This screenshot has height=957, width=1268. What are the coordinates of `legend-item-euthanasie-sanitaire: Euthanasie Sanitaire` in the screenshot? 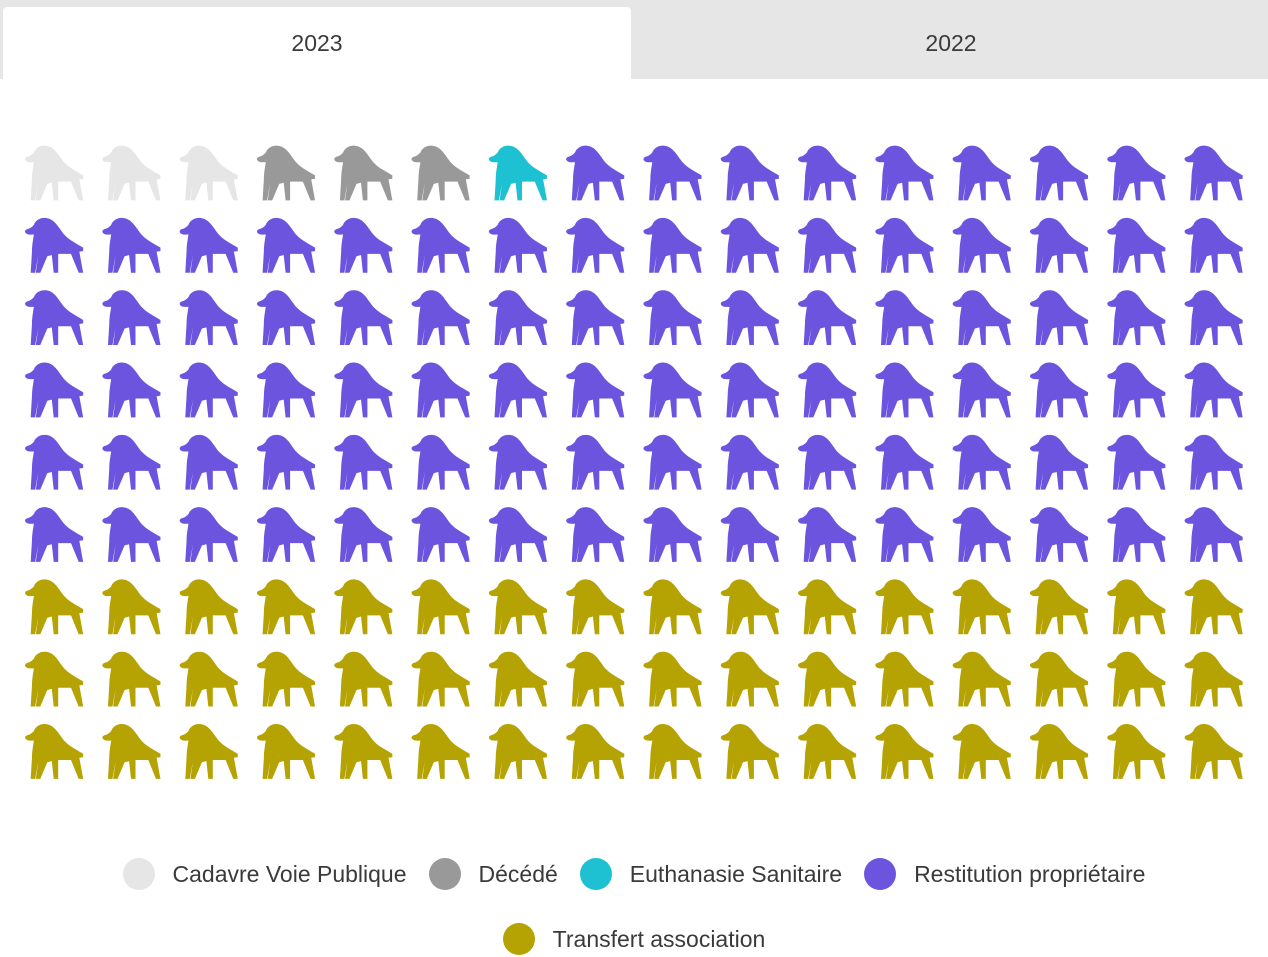 It's located at (711, 874).